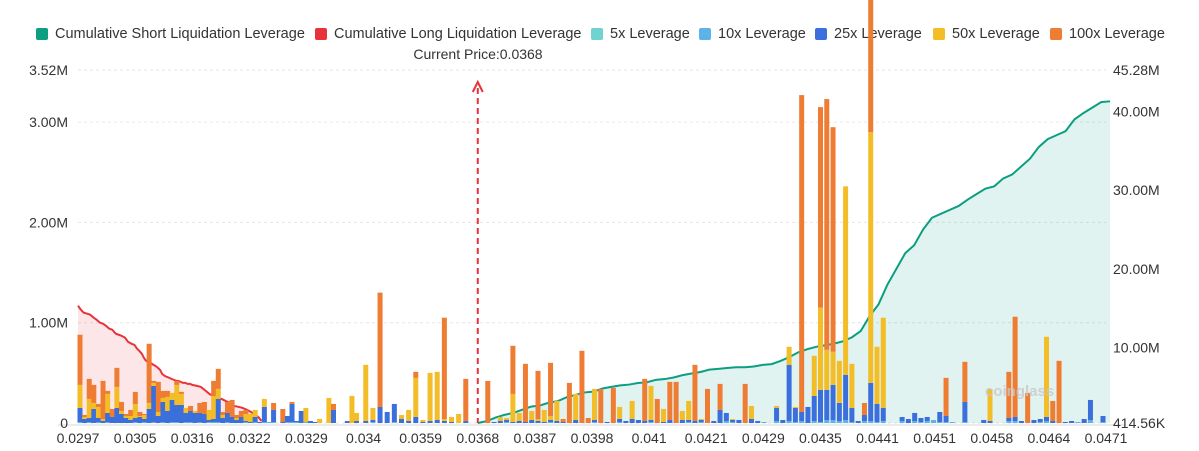  Describe the element at coordinates (649, 438) in the screenshot. I see `x-tick-label: 0.041` at that location.